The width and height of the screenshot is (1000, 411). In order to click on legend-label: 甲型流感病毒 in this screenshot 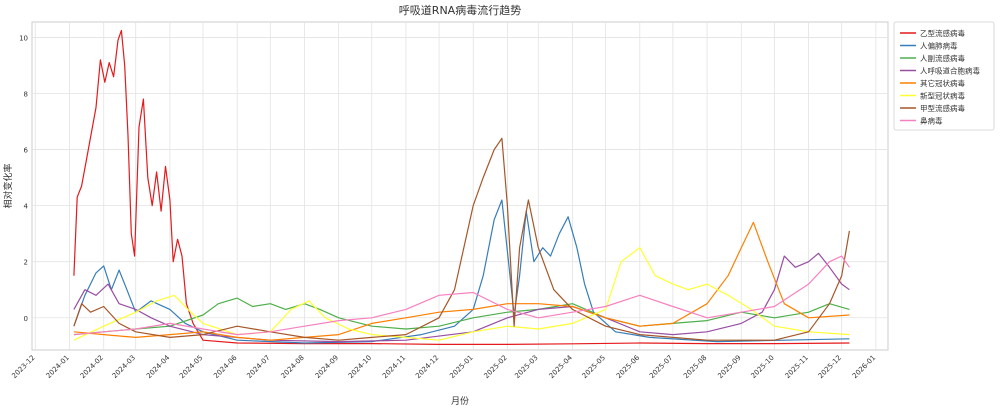, I will do `click(942, 108)`.